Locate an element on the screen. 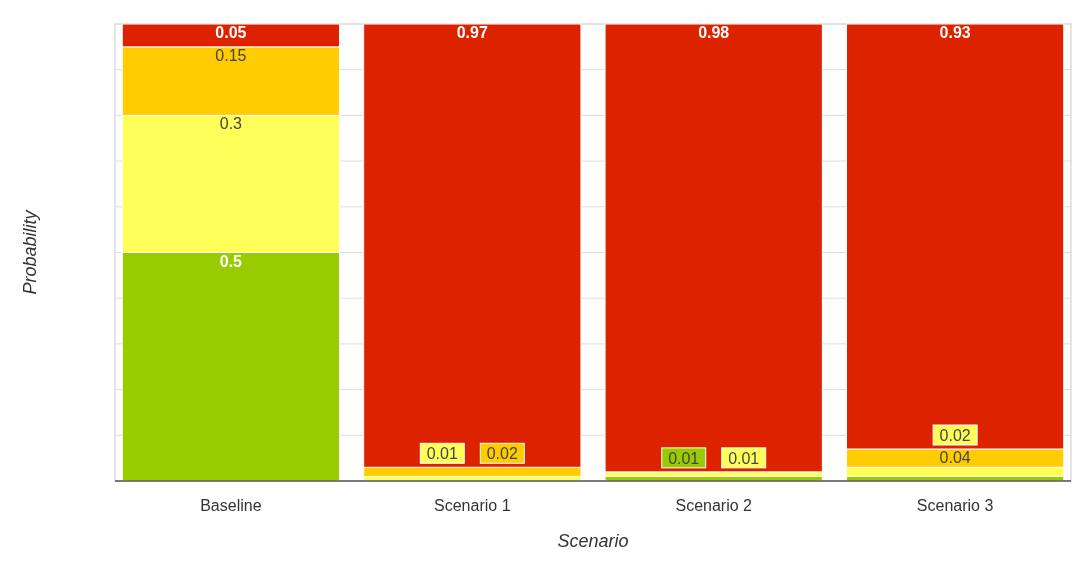 This screenshot has width=1087, height=567. data-label: 0.98 is located at coordinates (714, 32).